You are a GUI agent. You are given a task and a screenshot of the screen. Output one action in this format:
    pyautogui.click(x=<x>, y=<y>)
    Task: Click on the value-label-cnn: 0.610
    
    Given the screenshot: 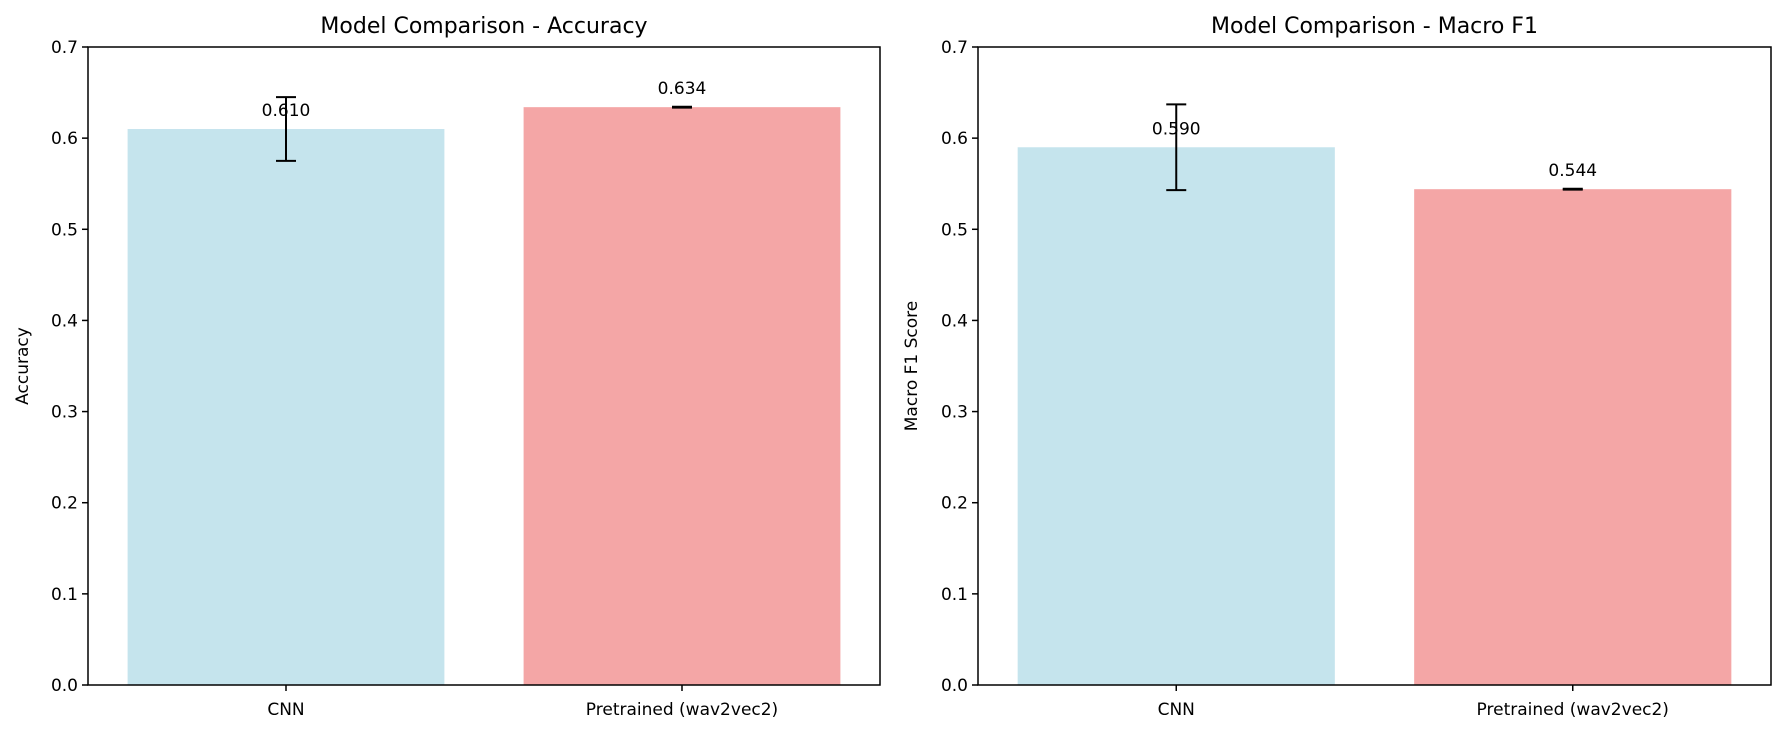 What is the action you would take?
    pyautogui.click(x=286, y=111)
    